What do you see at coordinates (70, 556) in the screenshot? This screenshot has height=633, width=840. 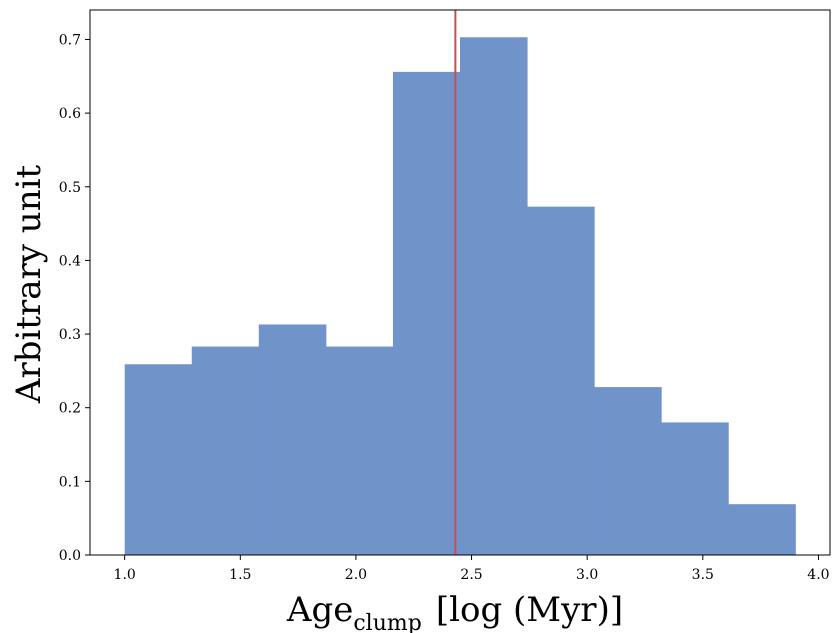 I see `y-tick-label: 0.0` at bounding box center [70, 556].